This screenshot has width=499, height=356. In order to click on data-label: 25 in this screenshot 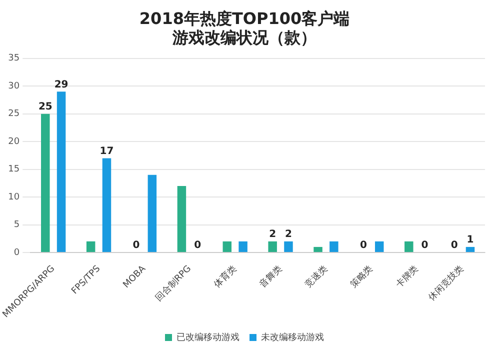, I will do `click(45, 106)`.